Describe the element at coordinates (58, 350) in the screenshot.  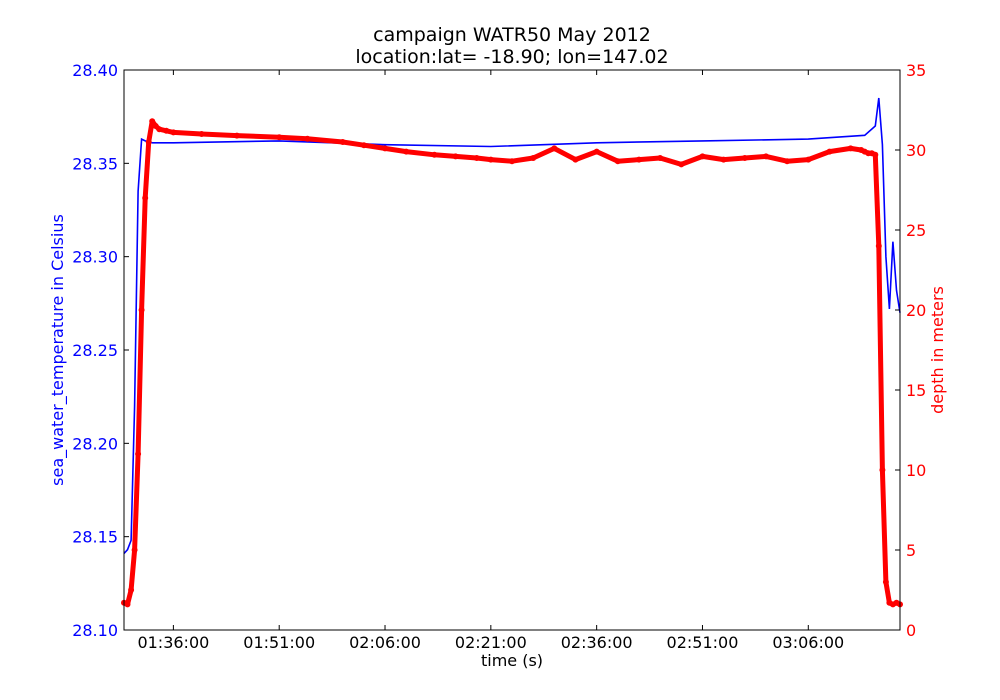
I see `y-axis-left-label: sea_water_temperature in Celsius` at that location.